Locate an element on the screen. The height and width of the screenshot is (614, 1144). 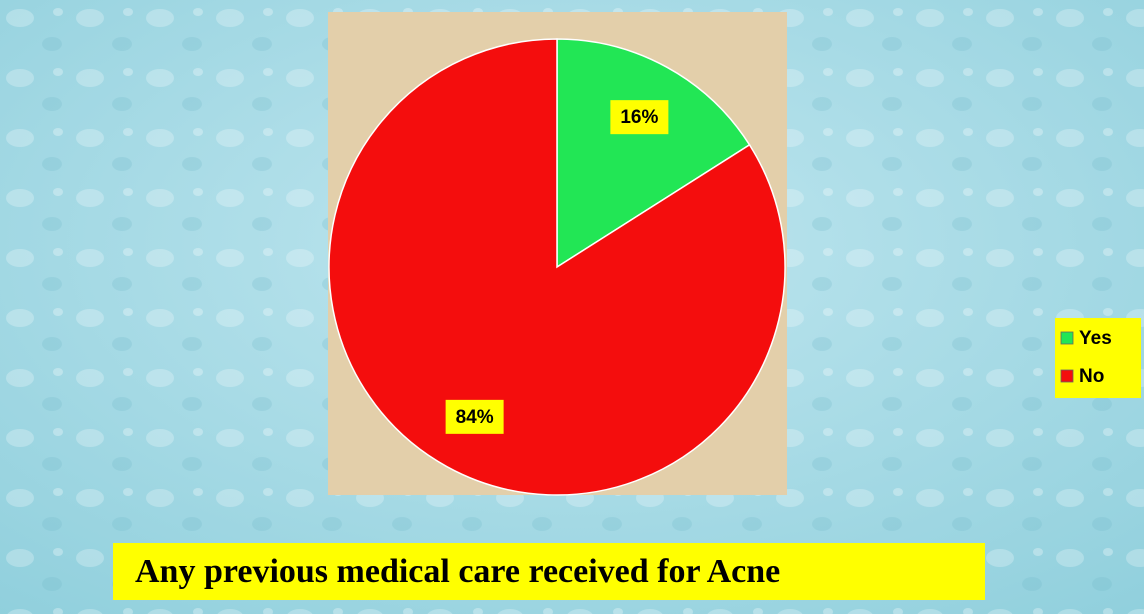
data-label: 84% is located at coordinates (475, 417).